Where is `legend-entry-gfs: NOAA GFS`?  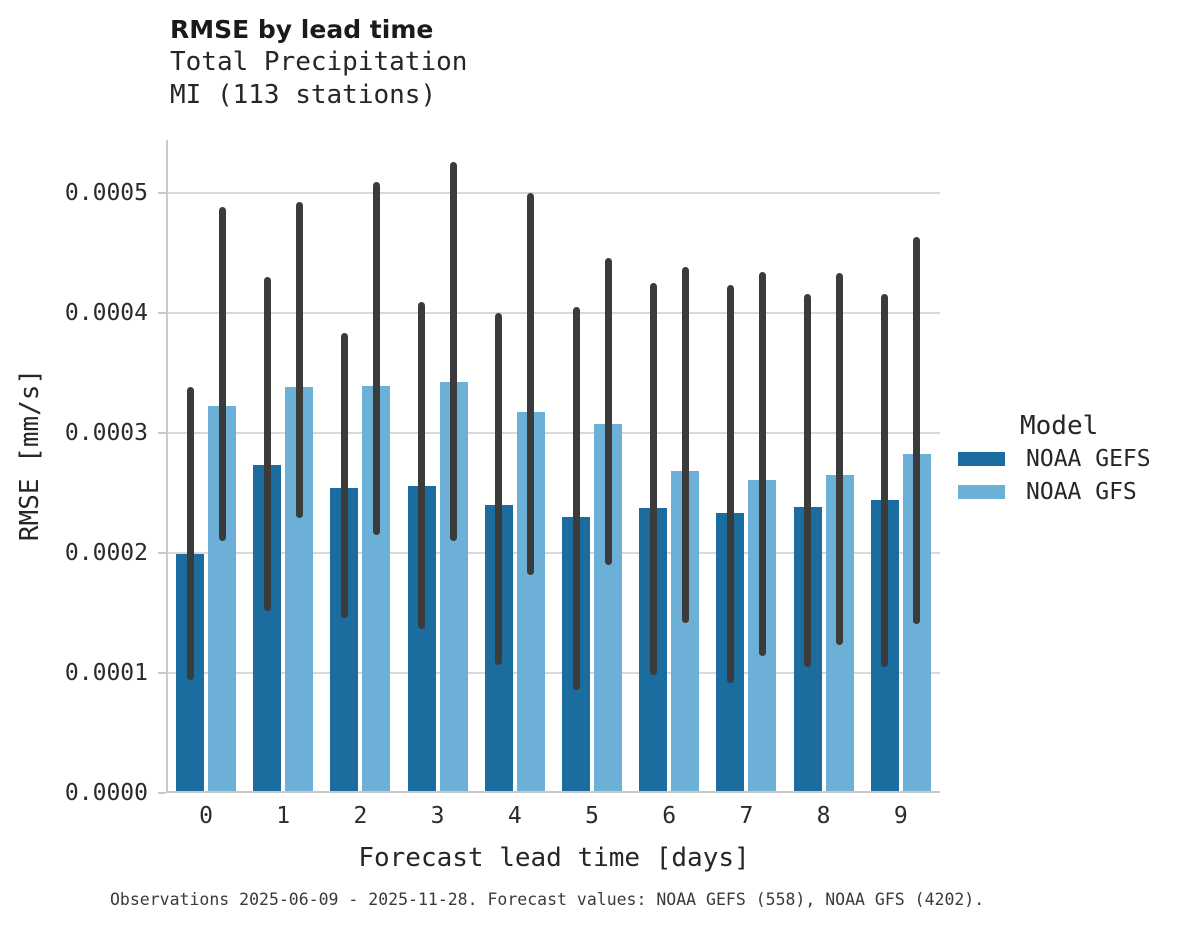
legend-entry-gfs: NOAA GFS is located at coordinates (1068, 491).